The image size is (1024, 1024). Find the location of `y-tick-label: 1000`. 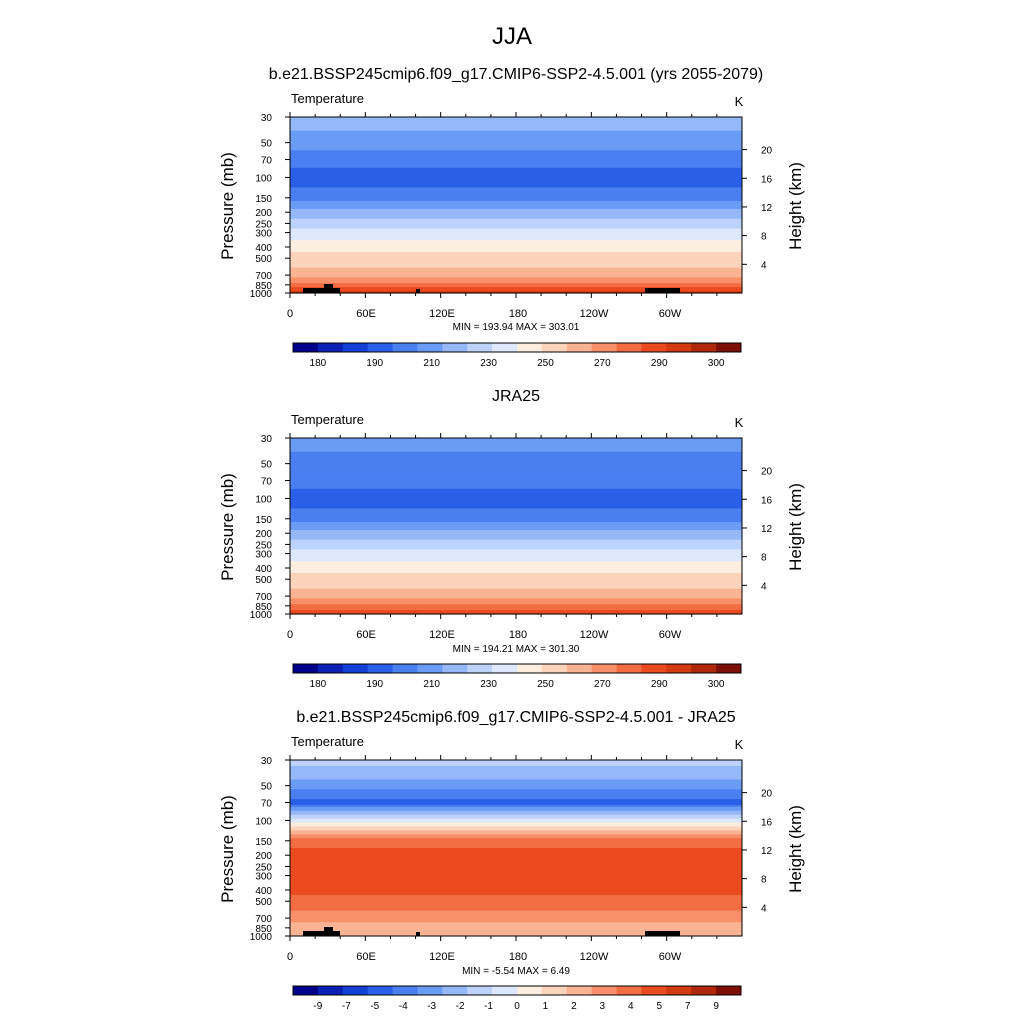

y-tick-label: 1000 is located at coordinates (261, 937).